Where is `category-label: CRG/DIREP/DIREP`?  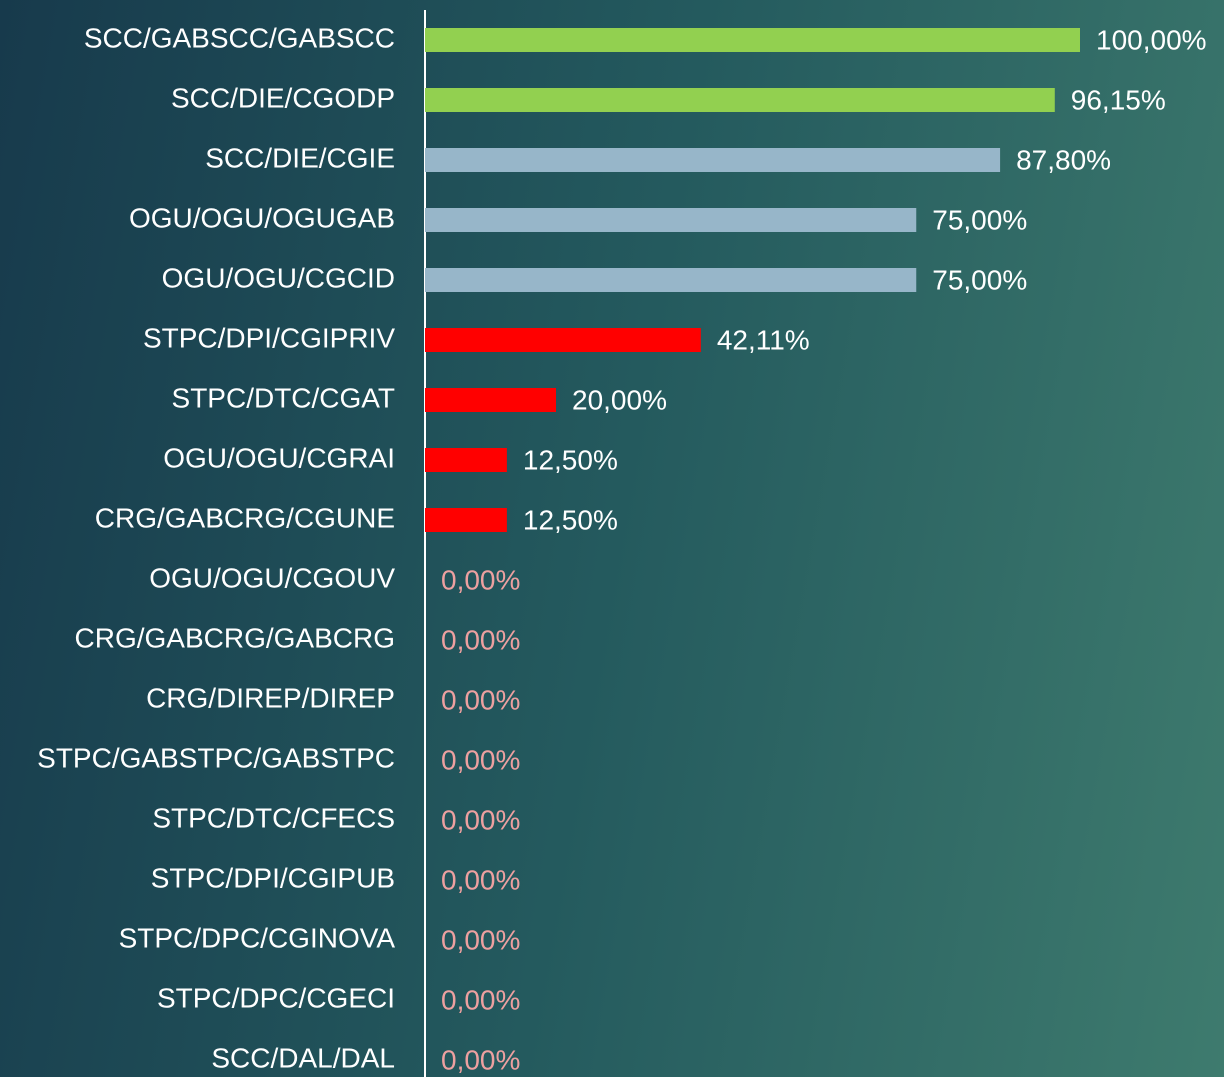 category-label: CRG/DIREP/DIREP is located at coordinates (270, 697).